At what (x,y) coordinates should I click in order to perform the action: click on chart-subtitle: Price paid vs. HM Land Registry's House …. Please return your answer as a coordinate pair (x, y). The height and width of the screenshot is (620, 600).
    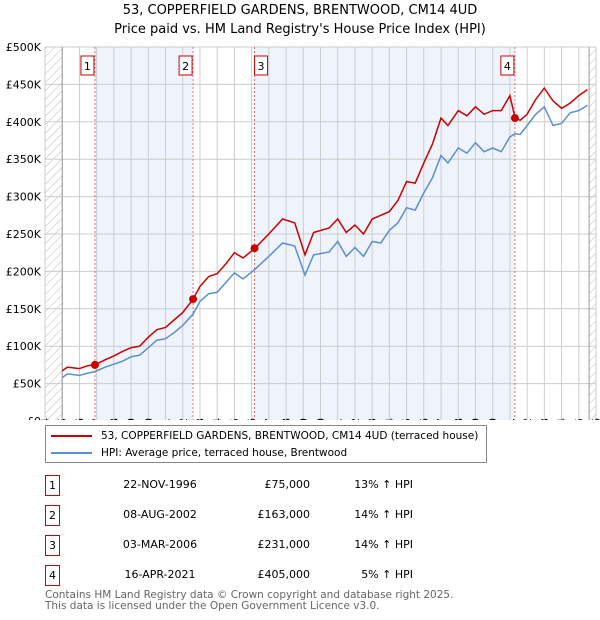
    Looking at the image, I should click on (300, 29).